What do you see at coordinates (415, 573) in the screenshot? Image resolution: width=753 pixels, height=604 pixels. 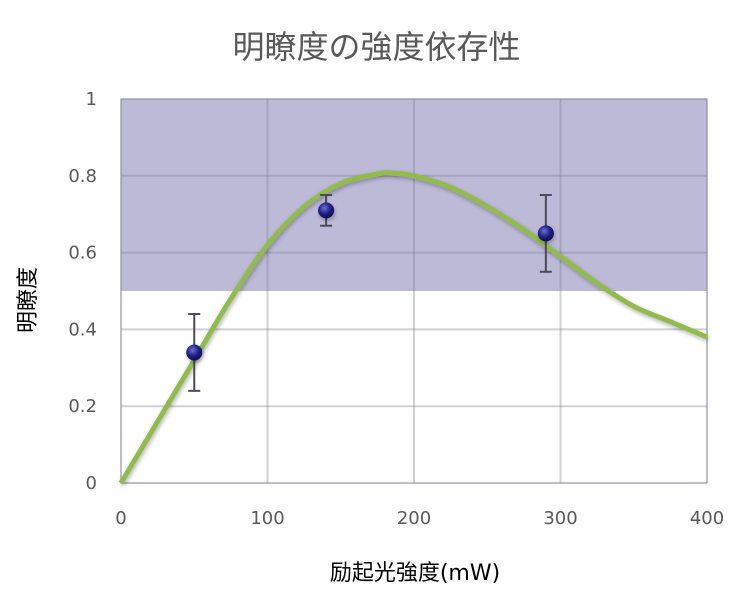 I see `x-axis-label: 励起光強度(mW)` at bounding box center [415, 573].